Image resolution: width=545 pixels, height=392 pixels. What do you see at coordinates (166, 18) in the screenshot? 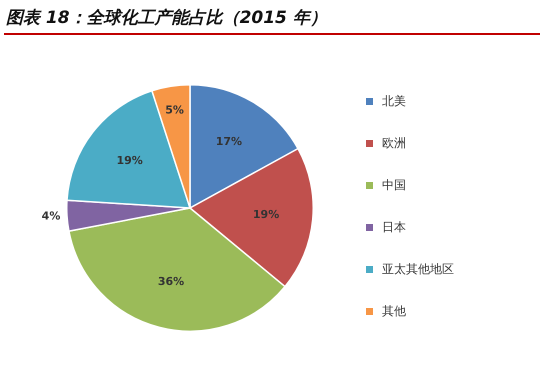
I see `chart-title: 图表 18：全球化工产能占比（2015 年）` at bounding box center [166, 18].